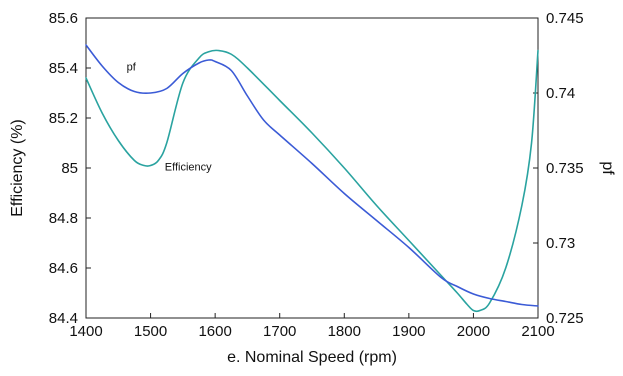 Image resolution: width=623 pixels, height=376 pixels. I want to click on annotation-layer: pf Efficiency, so click(170, 118).